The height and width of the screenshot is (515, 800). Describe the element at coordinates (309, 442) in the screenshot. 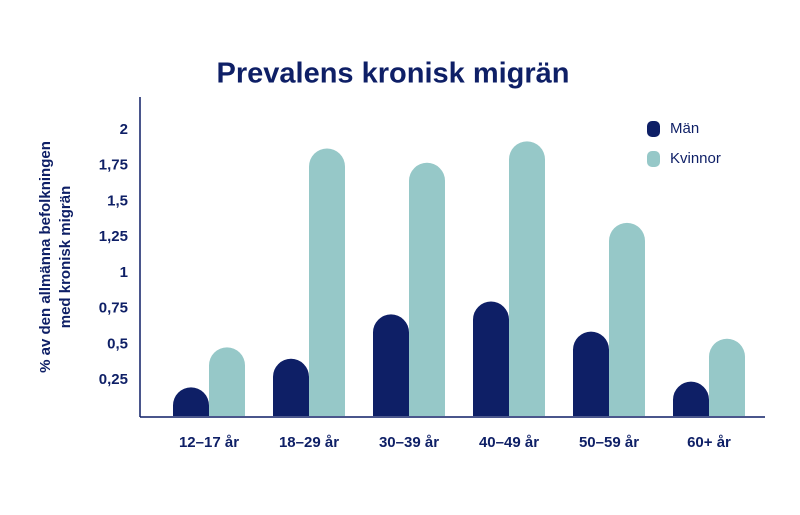

I see `x-tick-label: 18–29 år` at that location.